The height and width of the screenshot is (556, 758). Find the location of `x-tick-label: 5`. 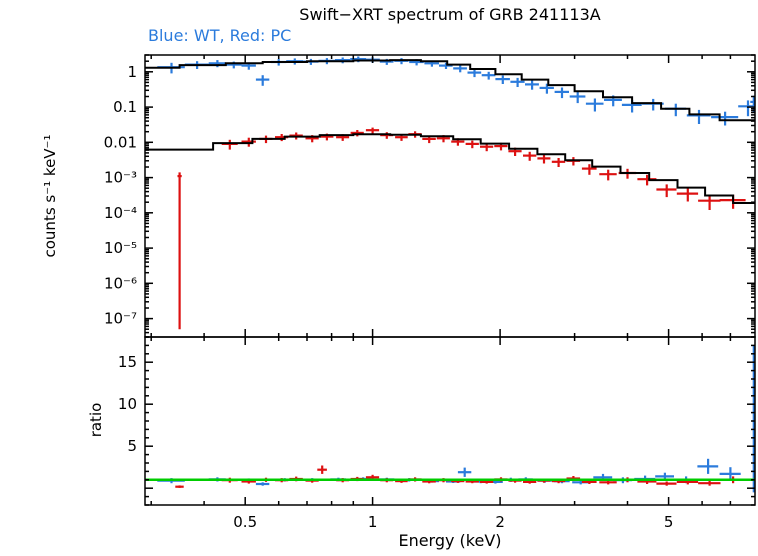

x-tick-label: 5 is located at coordinates (669, 522).